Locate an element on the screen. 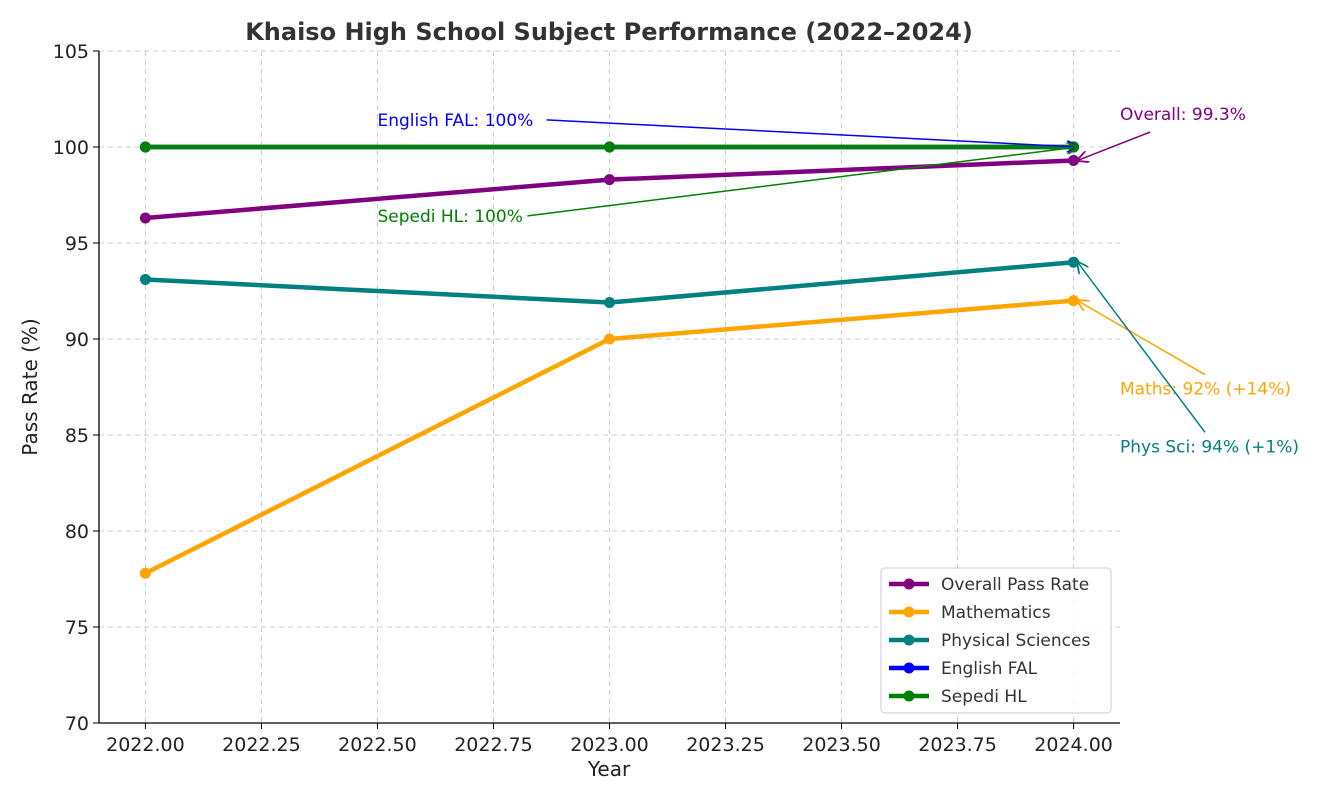  y-tick-label: 105 is located at coordinates (71, 52).